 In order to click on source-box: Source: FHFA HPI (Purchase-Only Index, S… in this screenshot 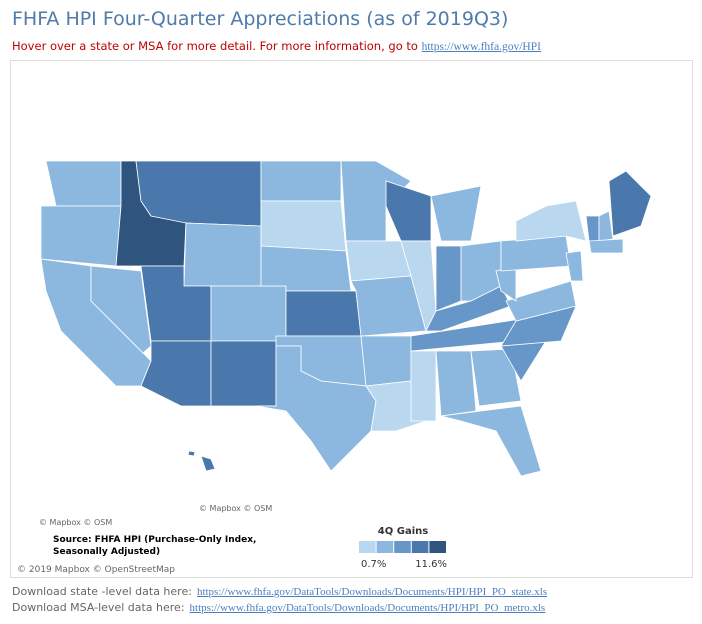, I will do `click(155, 546)`.